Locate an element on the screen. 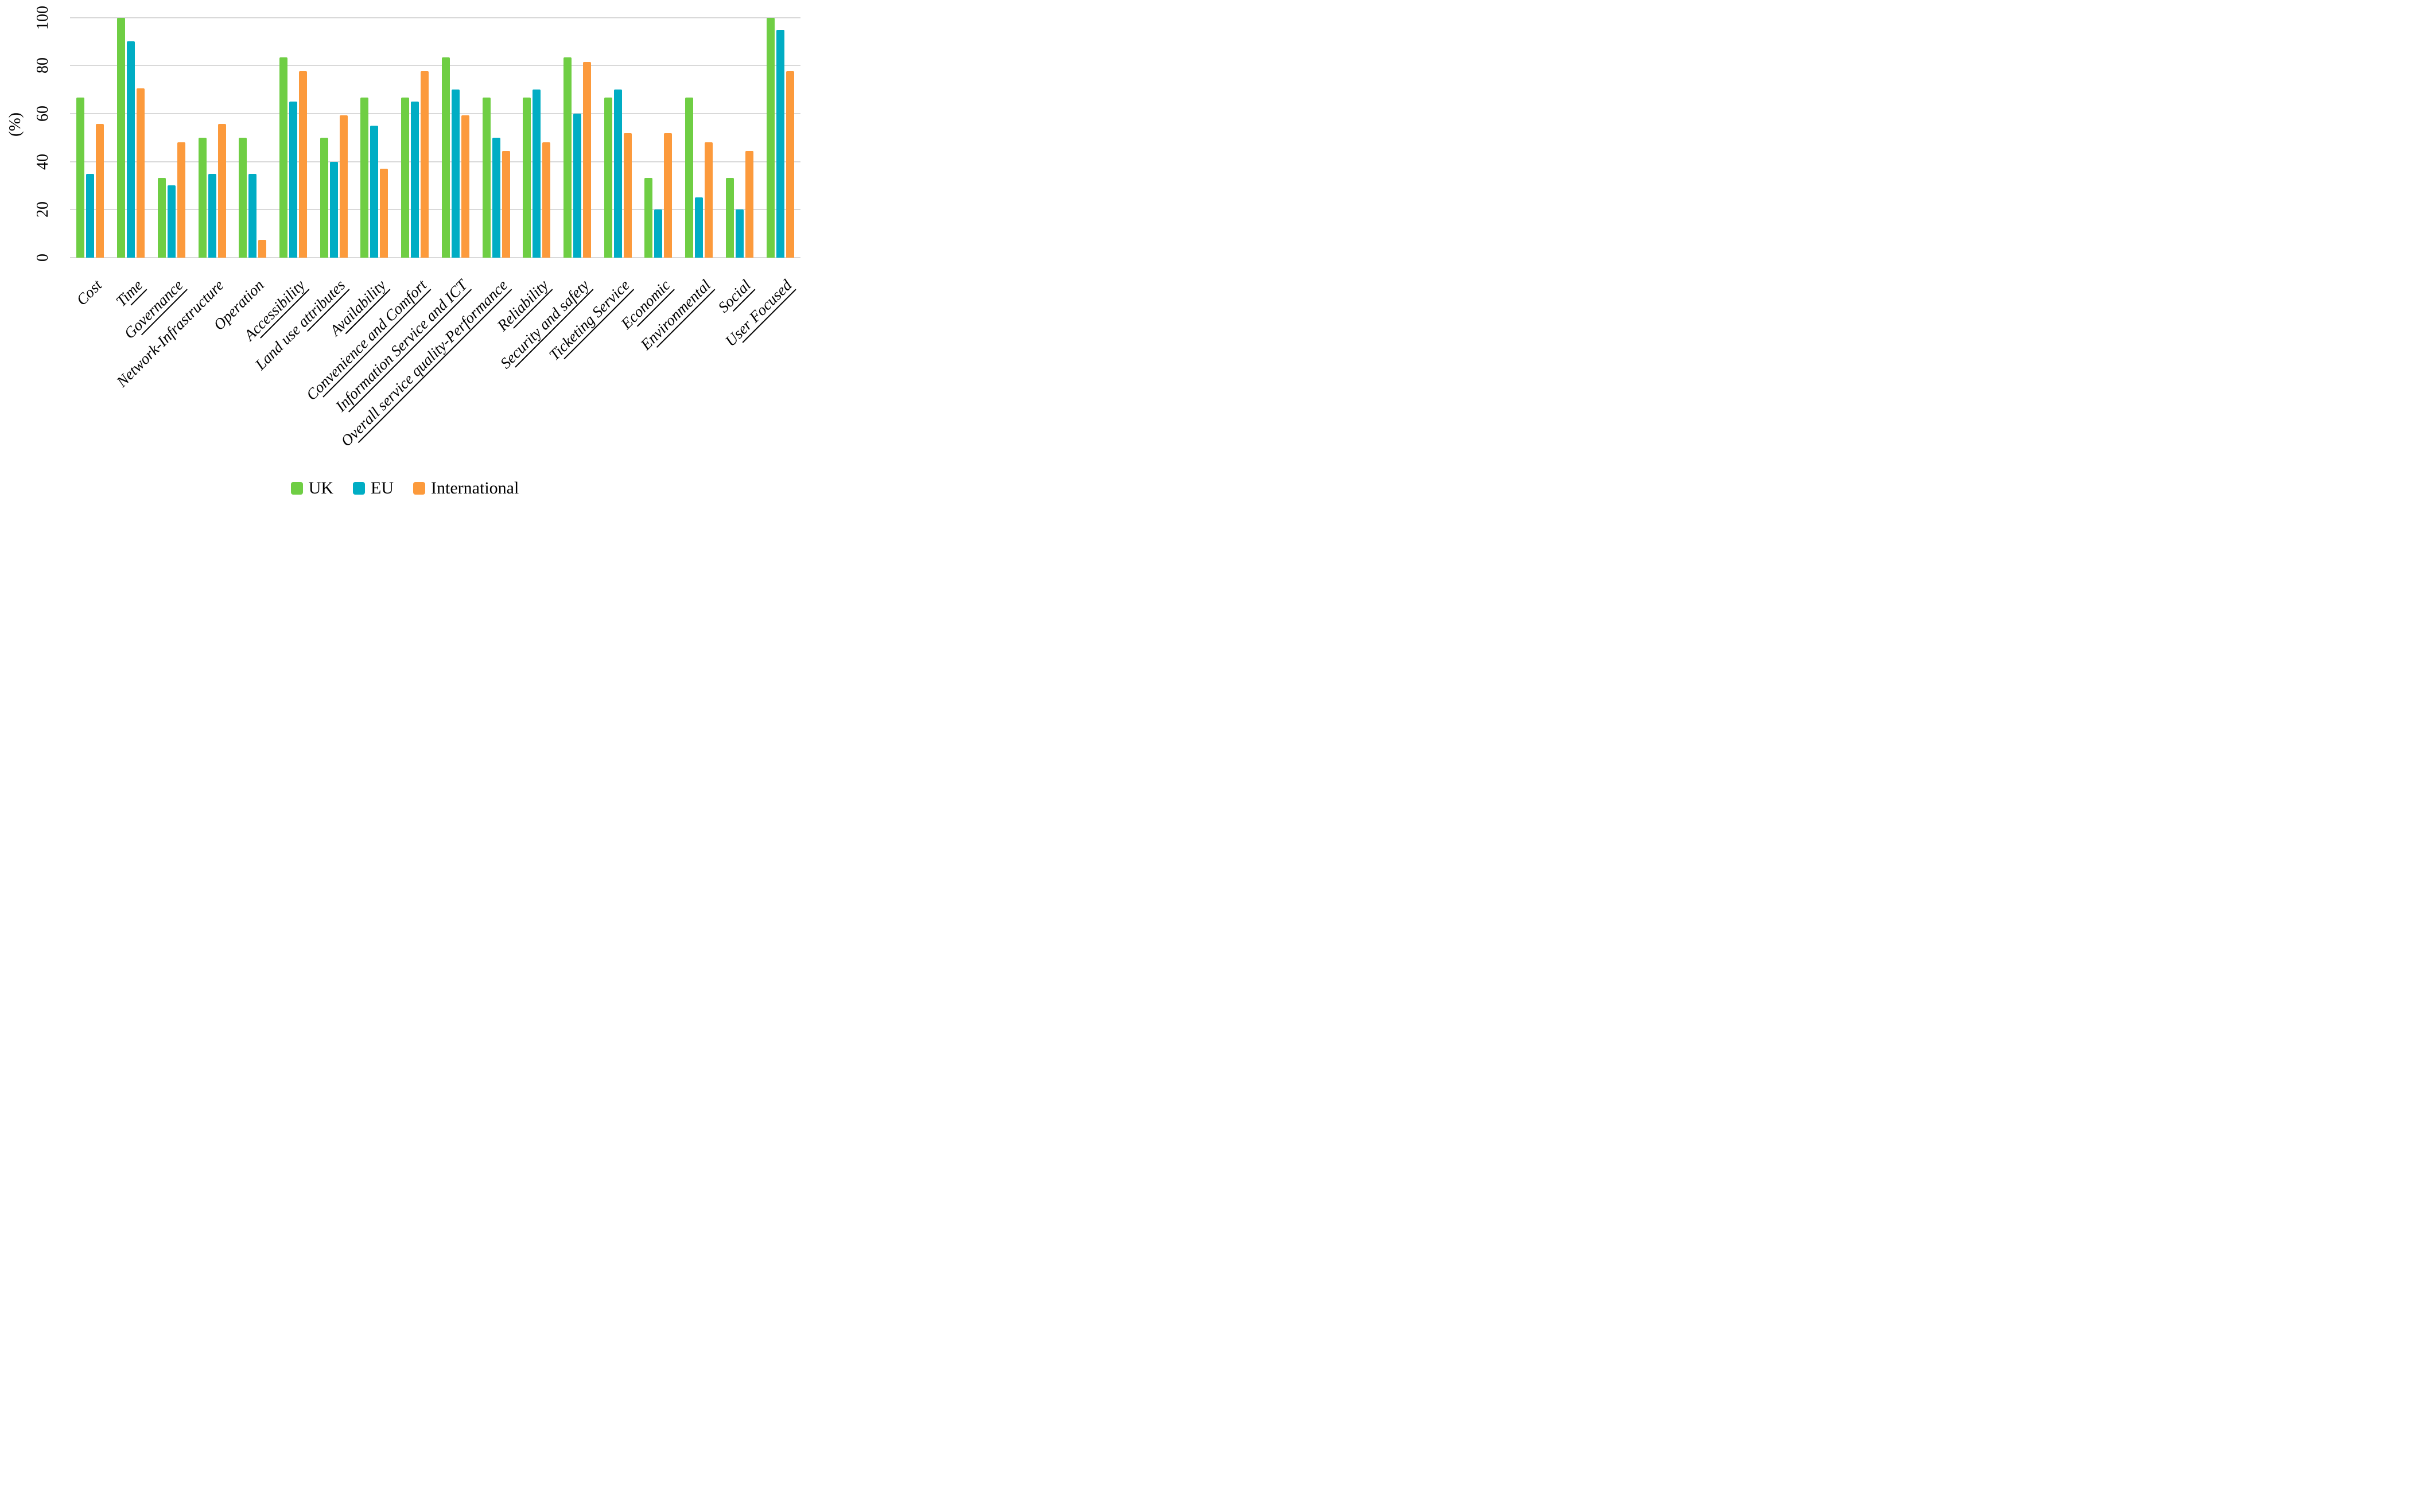  bar-eu-governance is located at coordinates (171, 221).